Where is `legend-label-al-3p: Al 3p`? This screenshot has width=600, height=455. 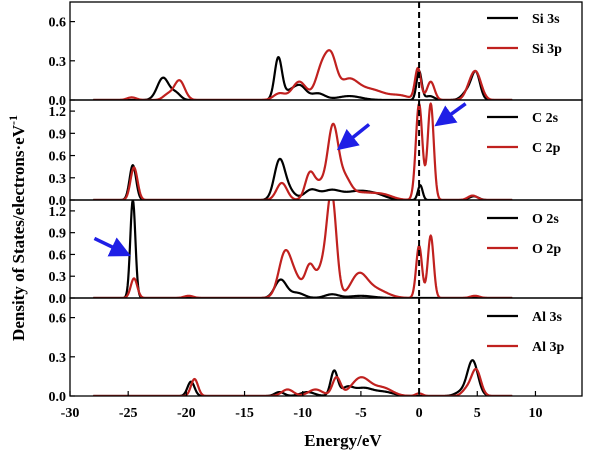 legend-label-al-3p: Al 3p is located at coordinates (548, 347).